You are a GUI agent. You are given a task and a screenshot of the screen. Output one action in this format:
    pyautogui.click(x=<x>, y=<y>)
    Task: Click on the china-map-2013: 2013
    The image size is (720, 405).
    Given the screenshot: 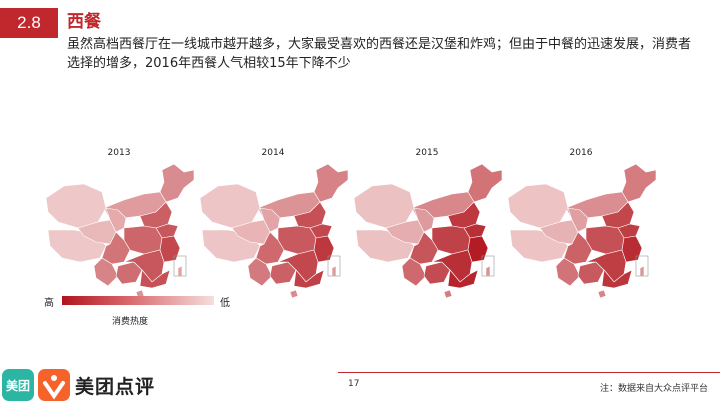 What is the action you would take?
    pyautogui.click(x=126, y=223)
    